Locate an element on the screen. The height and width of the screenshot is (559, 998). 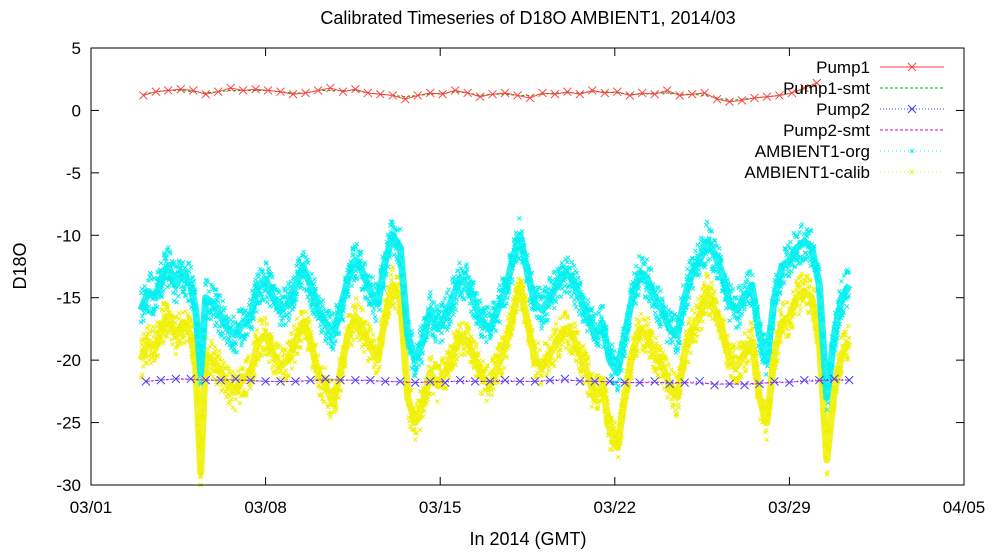
y-tick-label: -20 is located at coordinates (68, 360).